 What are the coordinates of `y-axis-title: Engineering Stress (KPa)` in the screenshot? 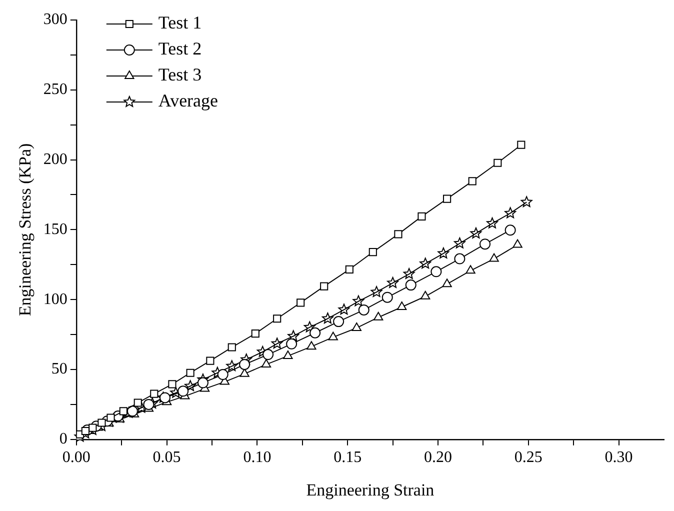 It's located at (25, 229).